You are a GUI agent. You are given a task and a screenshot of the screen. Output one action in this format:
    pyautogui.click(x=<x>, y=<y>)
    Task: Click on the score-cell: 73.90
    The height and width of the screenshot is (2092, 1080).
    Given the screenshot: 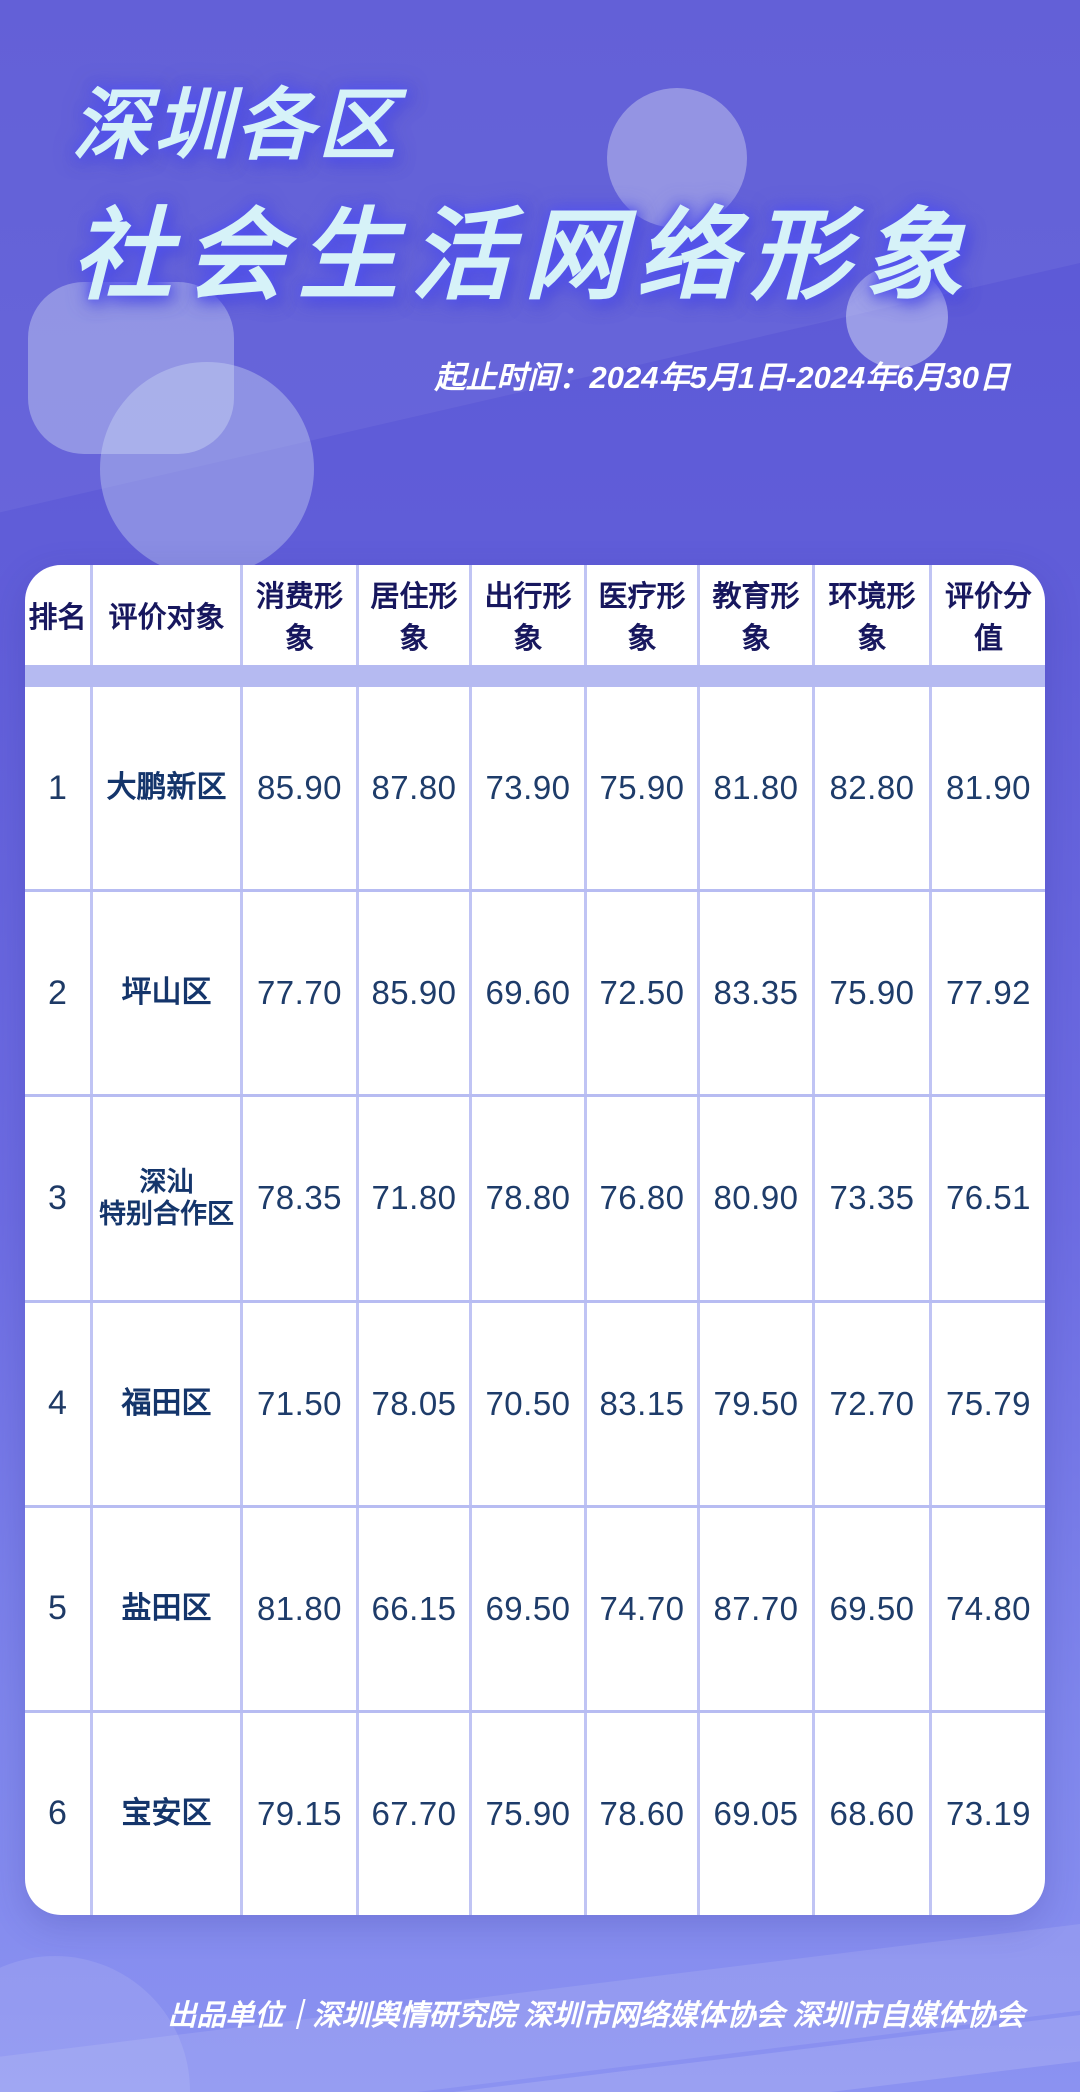 What is the action you would take?
    pyautogui.click(x=529, y=788)
    